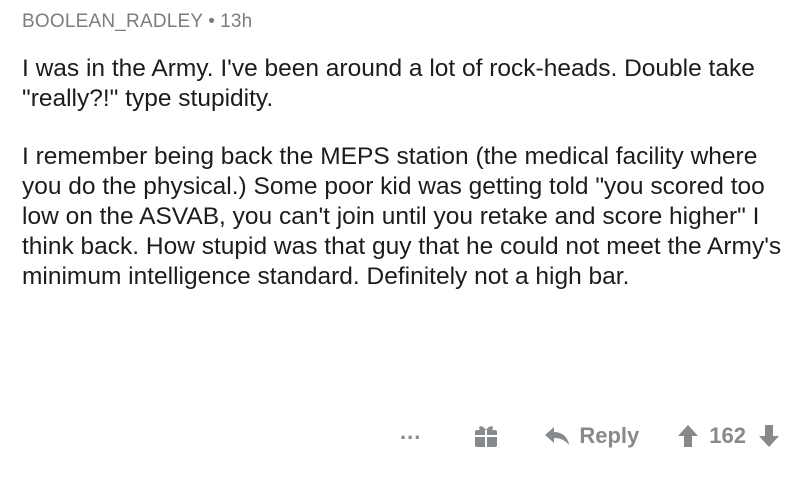 The width and height of the screenshot is (800, 477). I want to click on comment-actions: ... Reply 162, so click(590, 436).